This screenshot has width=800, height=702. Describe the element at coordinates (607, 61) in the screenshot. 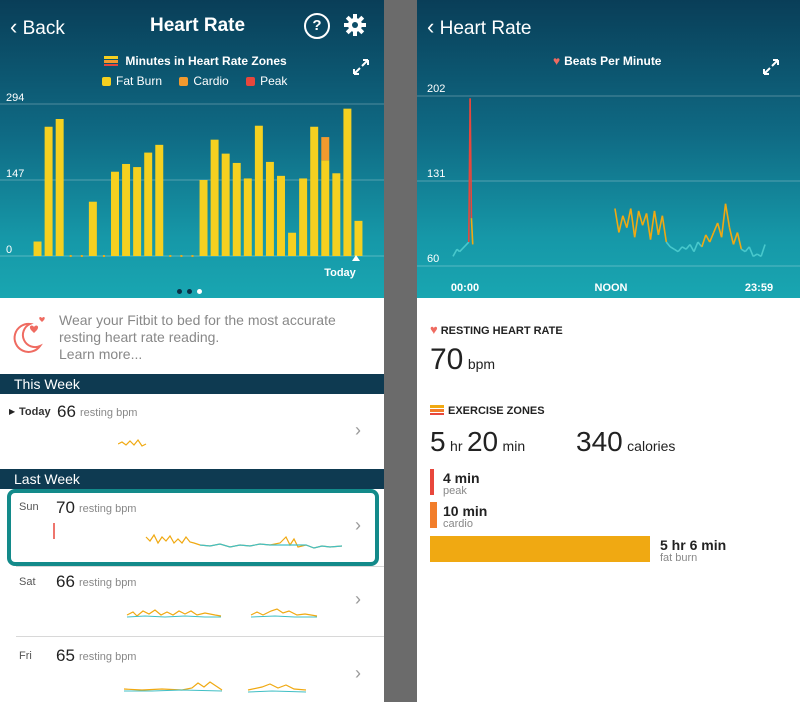

I see `bpm-chart-title: ♥ Beats Per Minute` at that location.